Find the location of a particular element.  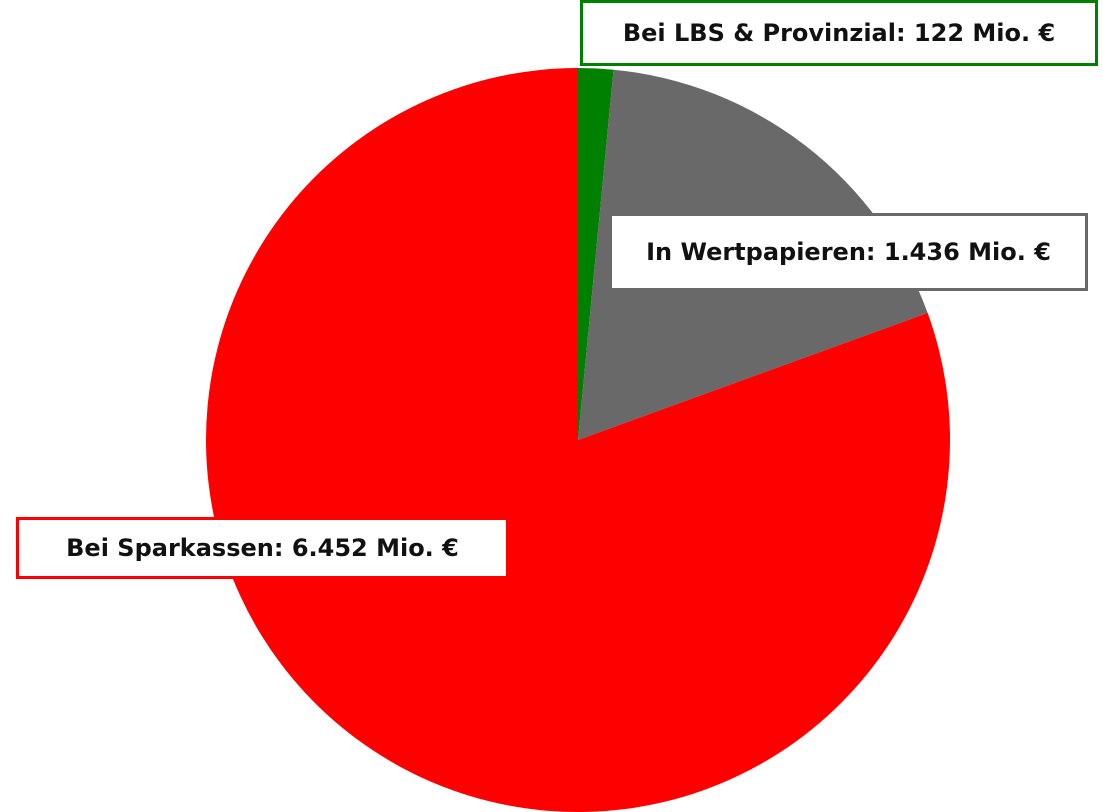

slice-label: In Wertpapieren: 1.436 Mio. € is located at coordinates (848, 252).